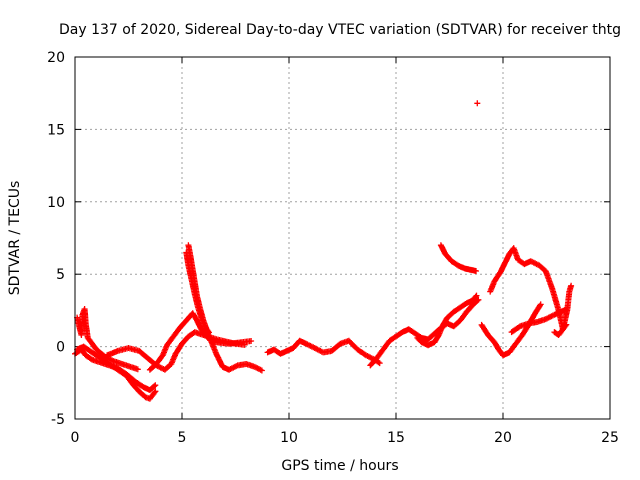 The image size is (640, 480). What do you see at coordinates (339, 466) in the screenshot?
I see `x-axis-label: GPS time / hours` at bounding box center [339, 466].